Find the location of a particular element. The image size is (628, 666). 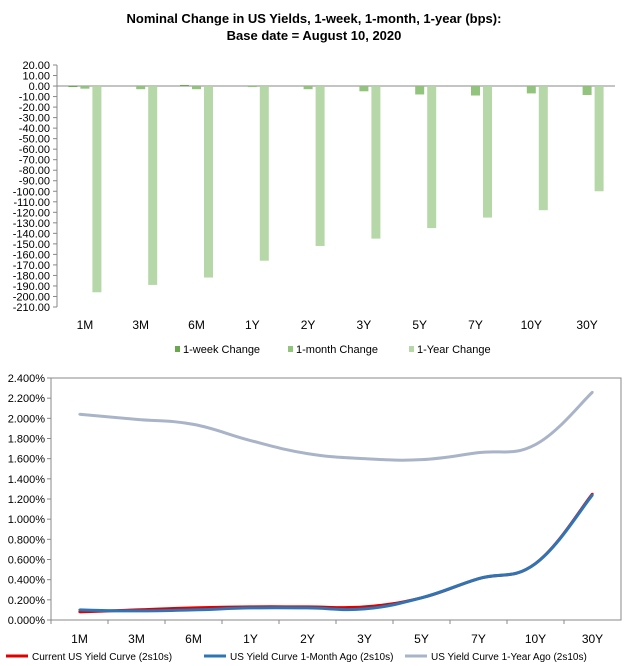

legend-label: US Yield Curve 1-Year Ago (2s10s) is located at coordinates (509, 657).